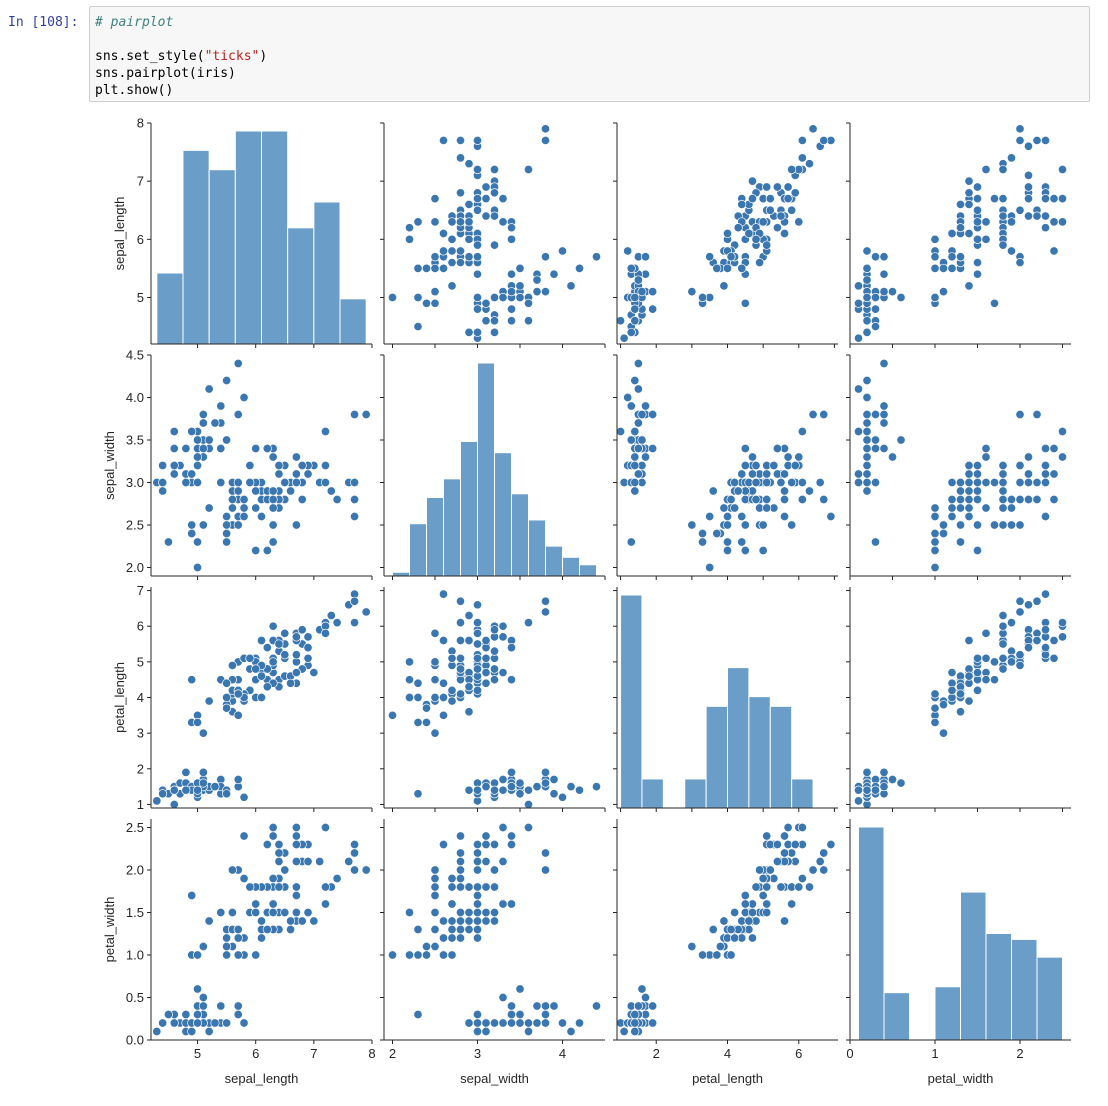 This screenshot has width=1108, height=1106. What do you see at coordinates (477, 1053) in the screenshot?
I see `x-tick-label: 3` at bounding box center [477, 1053].